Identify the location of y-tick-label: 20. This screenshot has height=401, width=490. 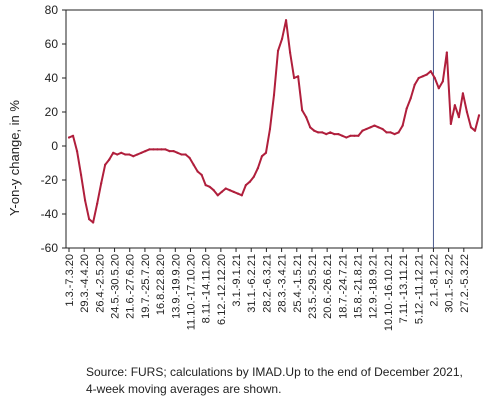
(52, 112).